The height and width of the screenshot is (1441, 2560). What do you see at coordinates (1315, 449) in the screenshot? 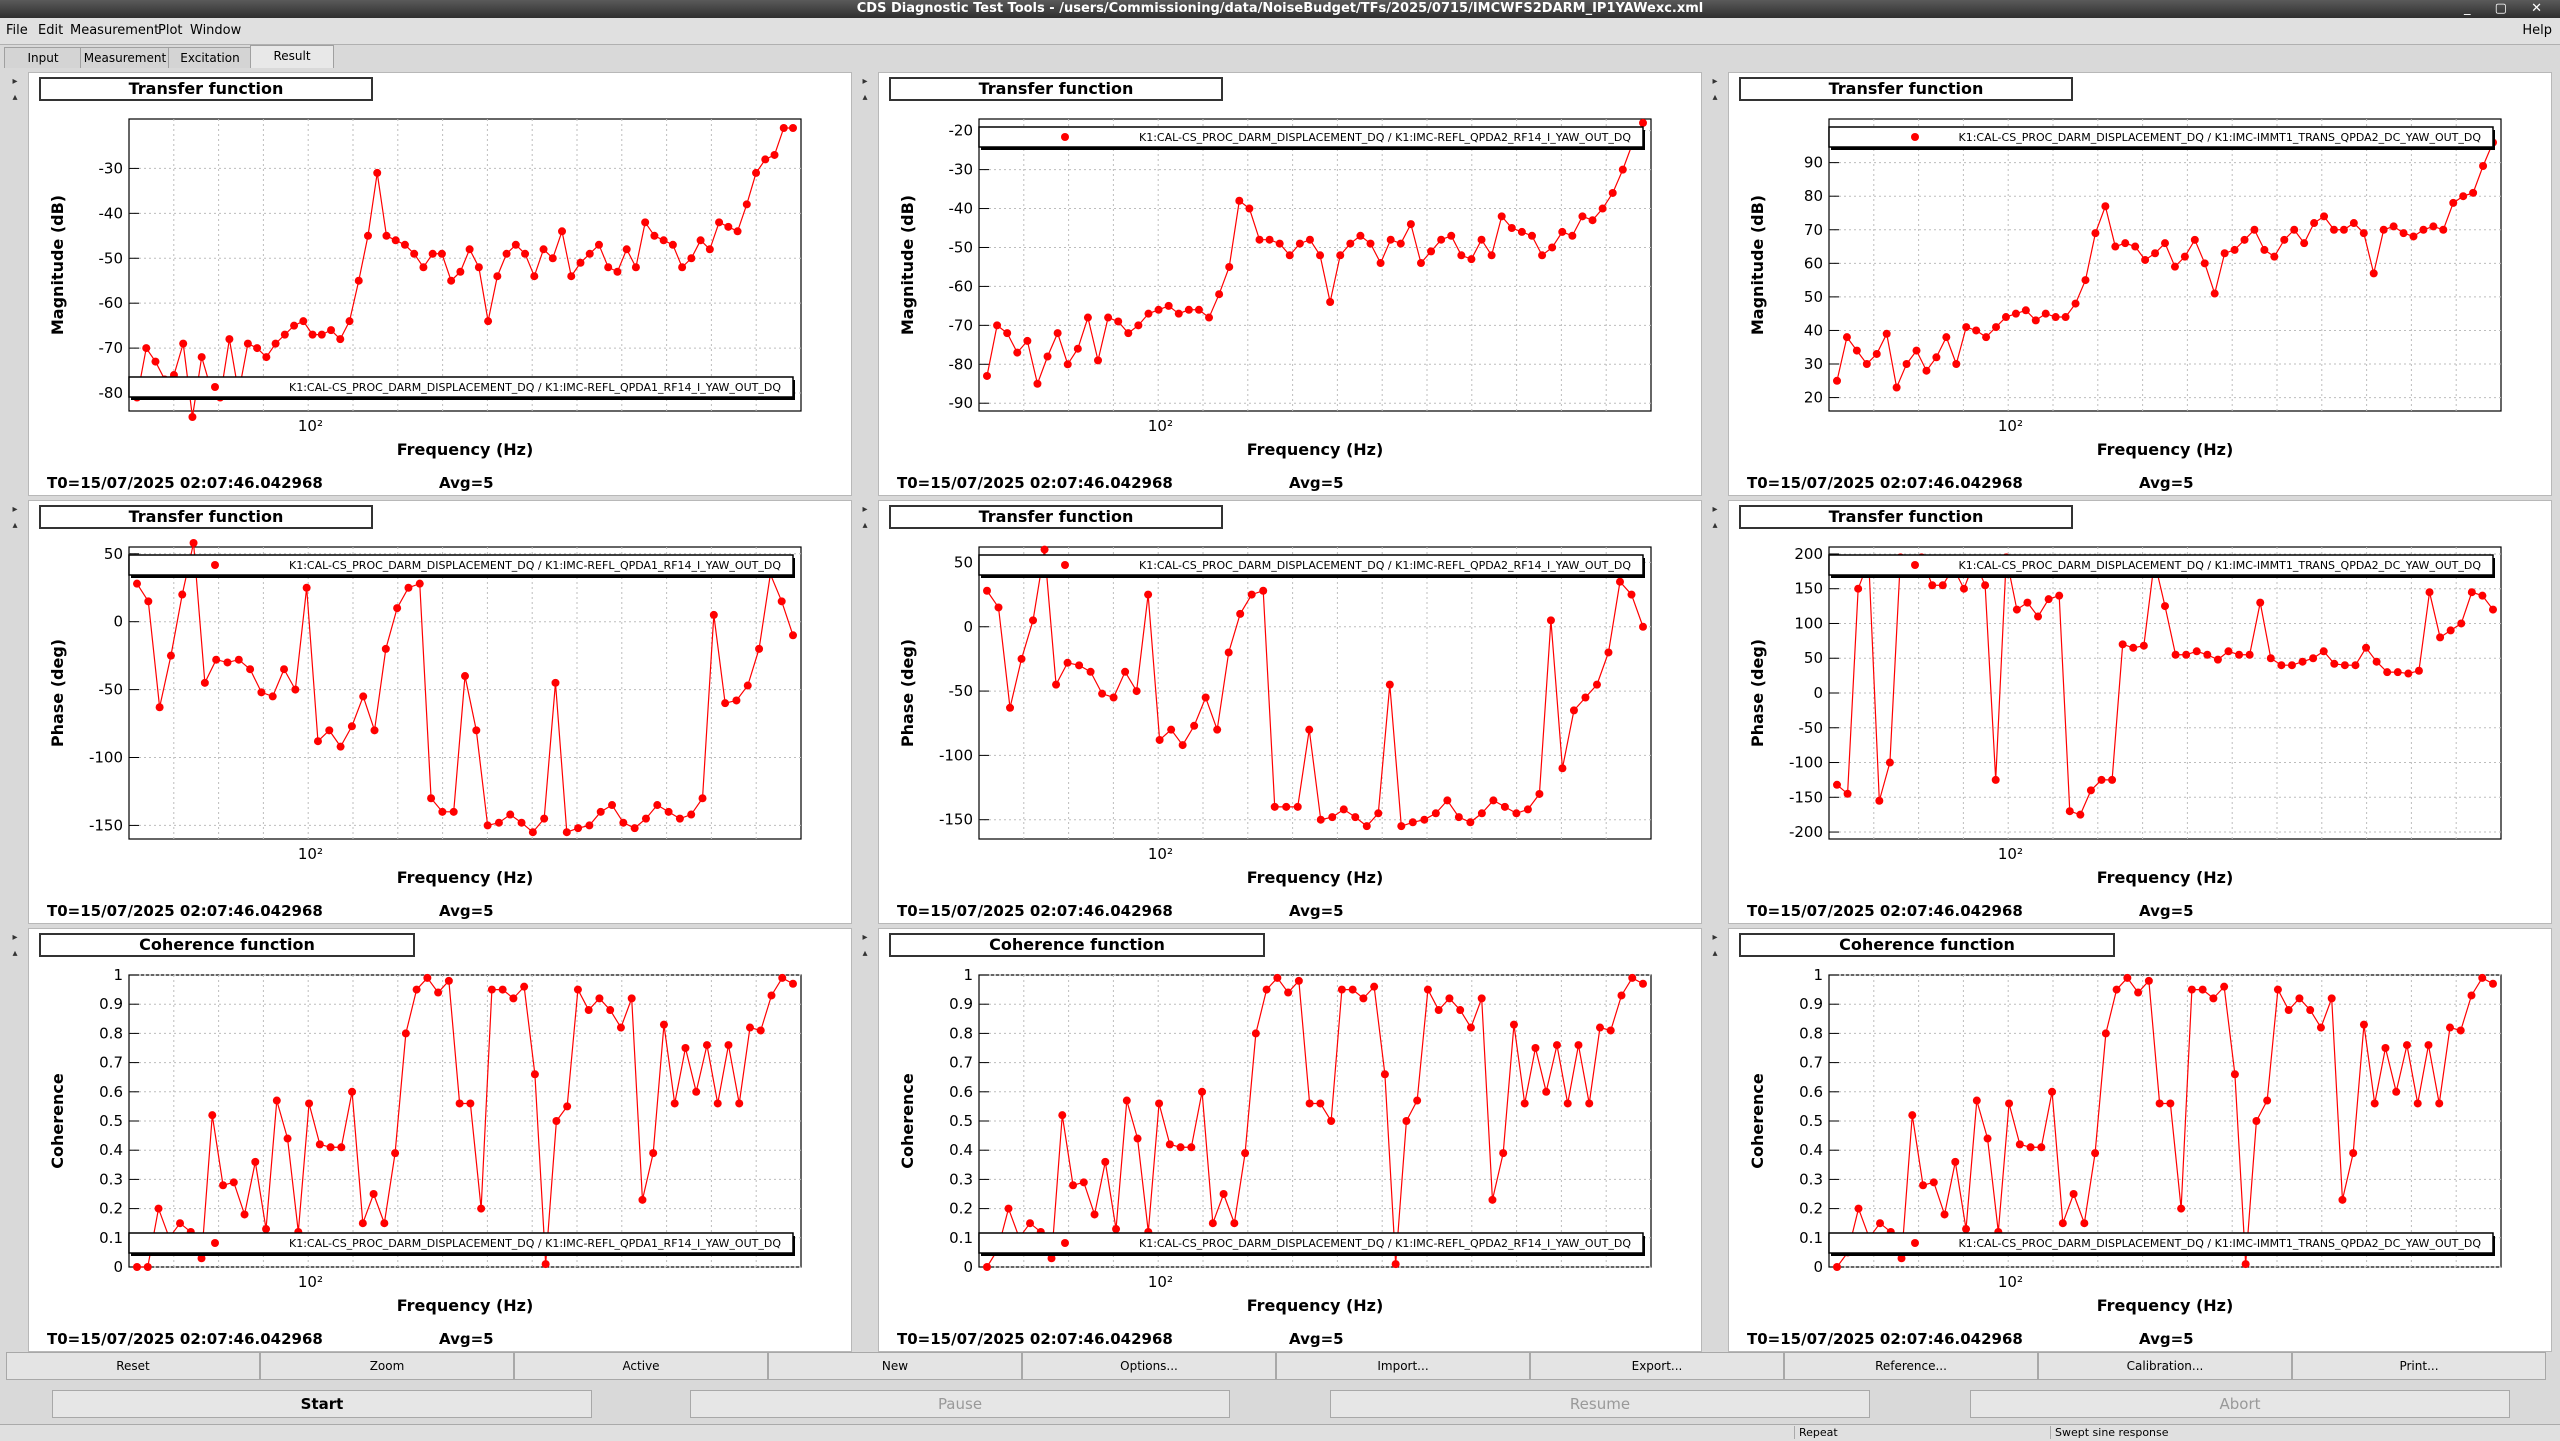
I see `x-axis-label: Frequency (Hz)` at bounding box center [1315, 449].